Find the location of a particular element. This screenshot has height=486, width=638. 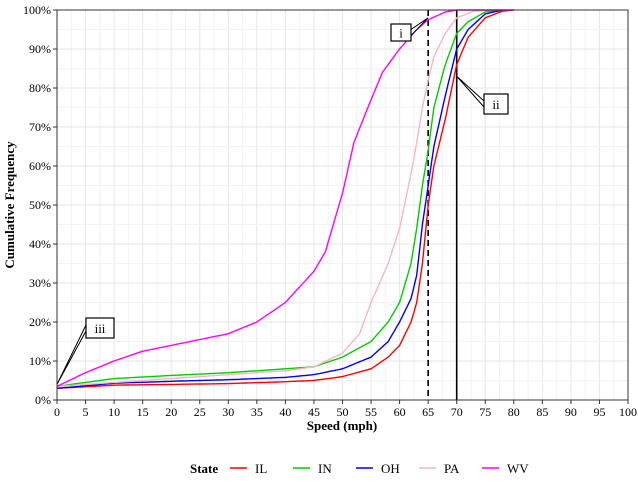

x-tick-label: 100 is located at coordinates (628, 412).